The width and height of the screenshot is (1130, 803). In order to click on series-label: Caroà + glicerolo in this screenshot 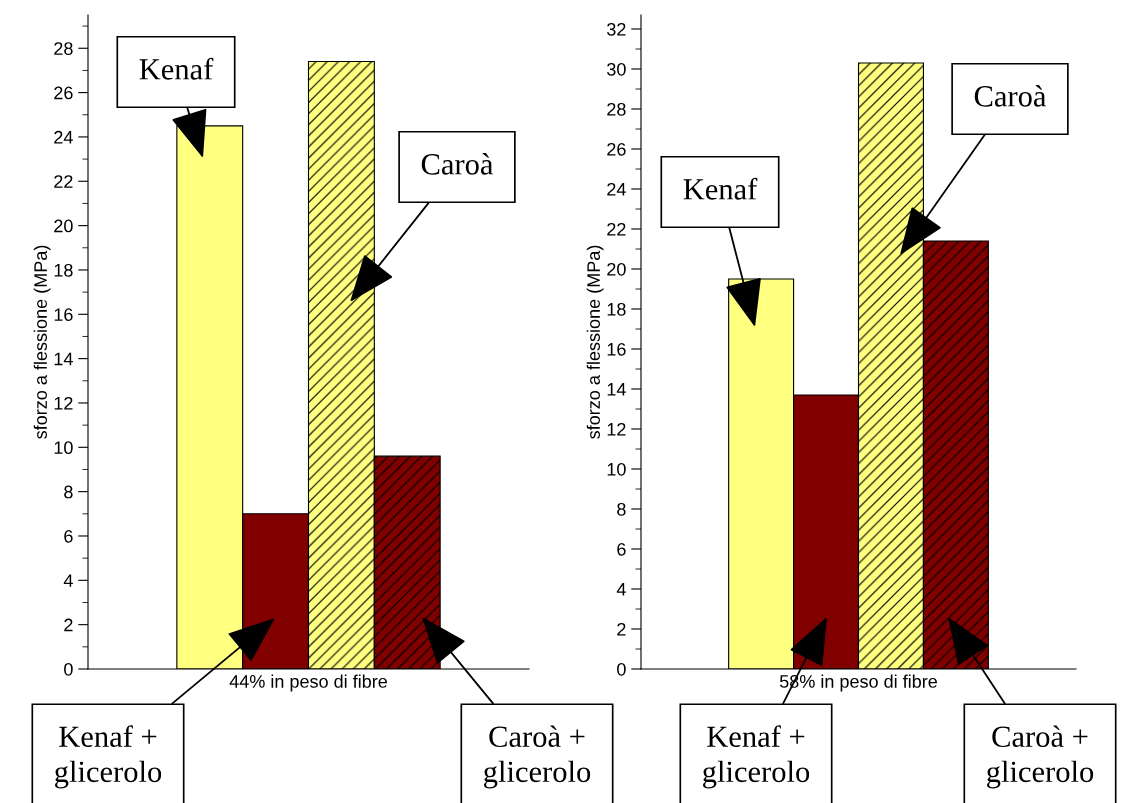, I will do `click(1040, 757)`.